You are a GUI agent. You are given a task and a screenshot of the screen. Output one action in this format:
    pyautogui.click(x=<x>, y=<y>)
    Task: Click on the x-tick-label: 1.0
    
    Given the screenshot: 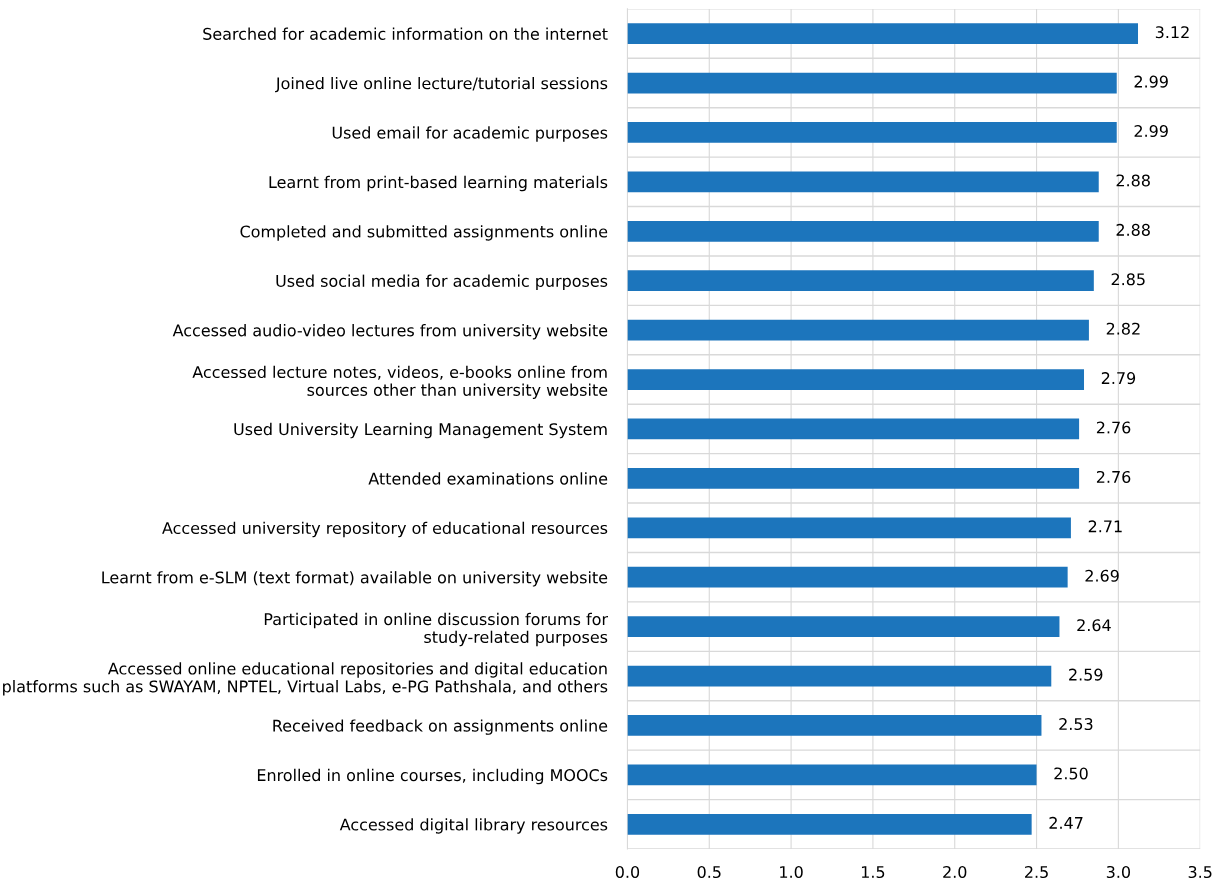 What is the action you would take?
    pyautogui.click(x=791, y=872)
    